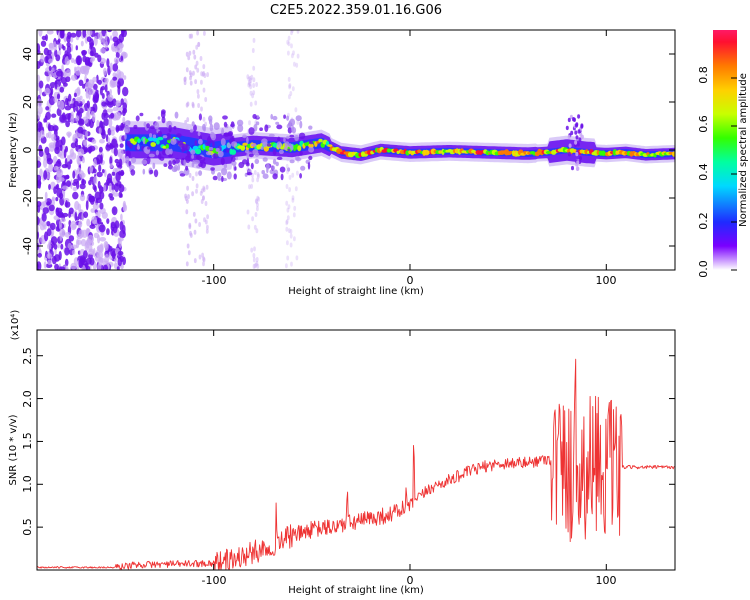 This screenshot has width=750, height=600. Describe the element at coordinates (725, 150) in the screenshot. I see `colorbar-gradient` at that location.